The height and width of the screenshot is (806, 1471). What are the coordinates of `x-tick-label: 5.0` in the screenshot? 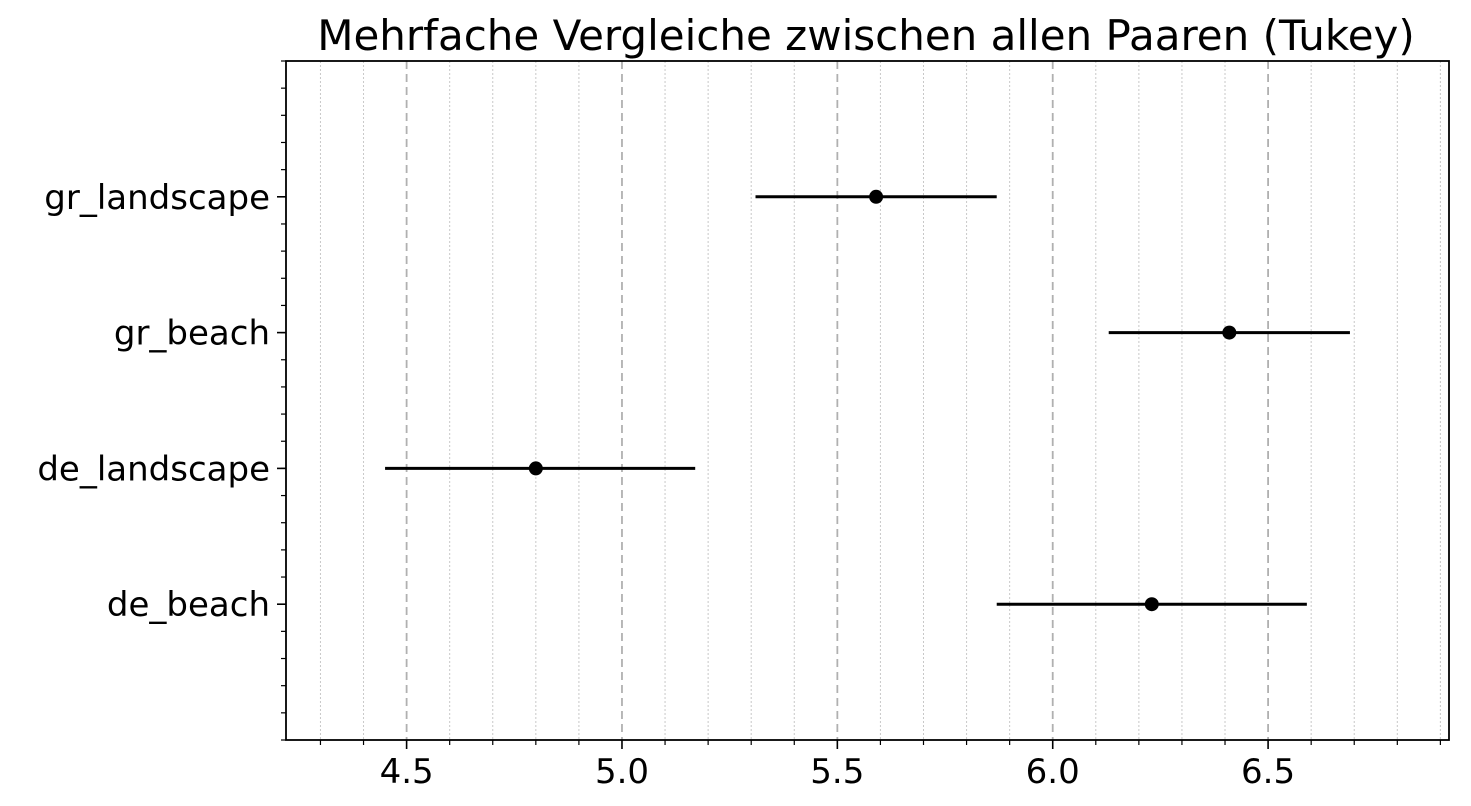 It's located at (622, 772).